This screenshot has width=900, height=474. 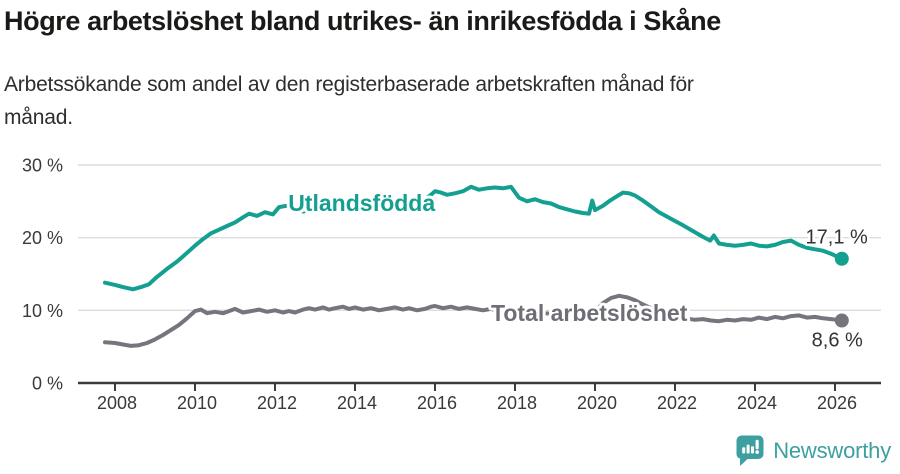 I want to click on bar1, so click(x=744, y=450).